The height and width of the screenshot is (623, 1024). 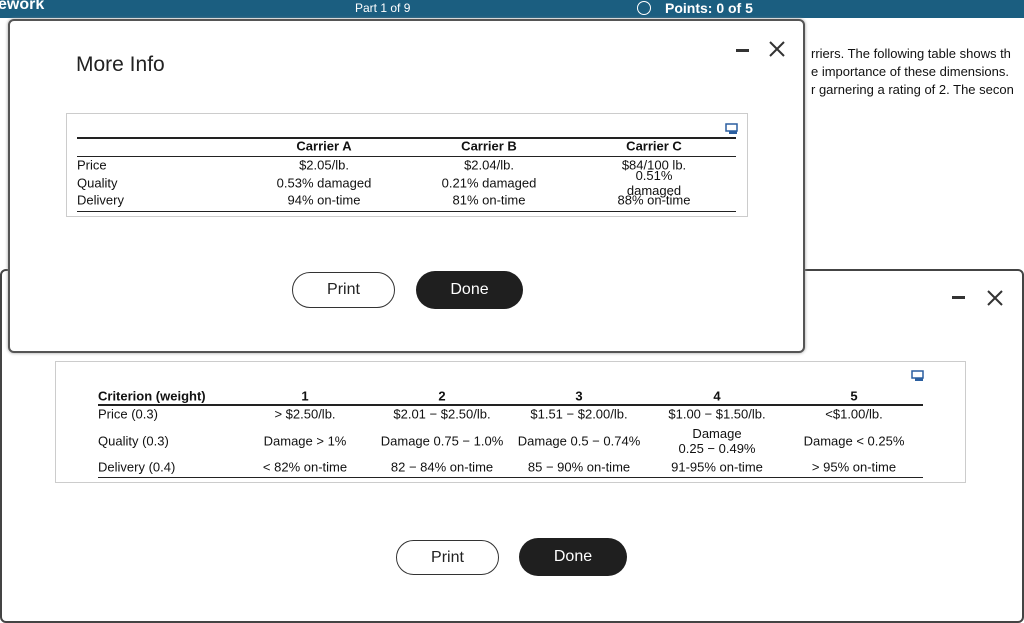 I want to click on row-label: Delivery, so click(x=100, y=200).